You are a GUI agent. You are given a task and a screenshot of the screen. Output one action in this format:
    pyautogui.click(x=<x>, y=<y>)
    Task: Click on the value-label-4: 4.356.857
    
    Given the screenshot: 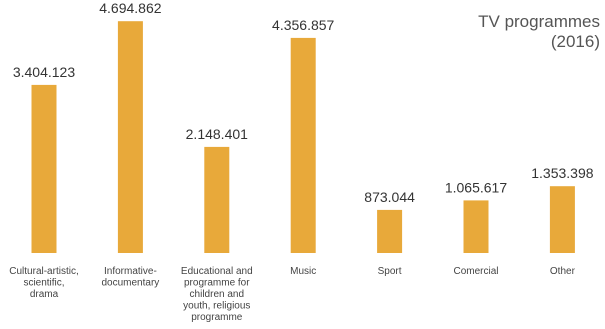 What is the action you would take?
    pyautogui.click(x=303, y=25)
    